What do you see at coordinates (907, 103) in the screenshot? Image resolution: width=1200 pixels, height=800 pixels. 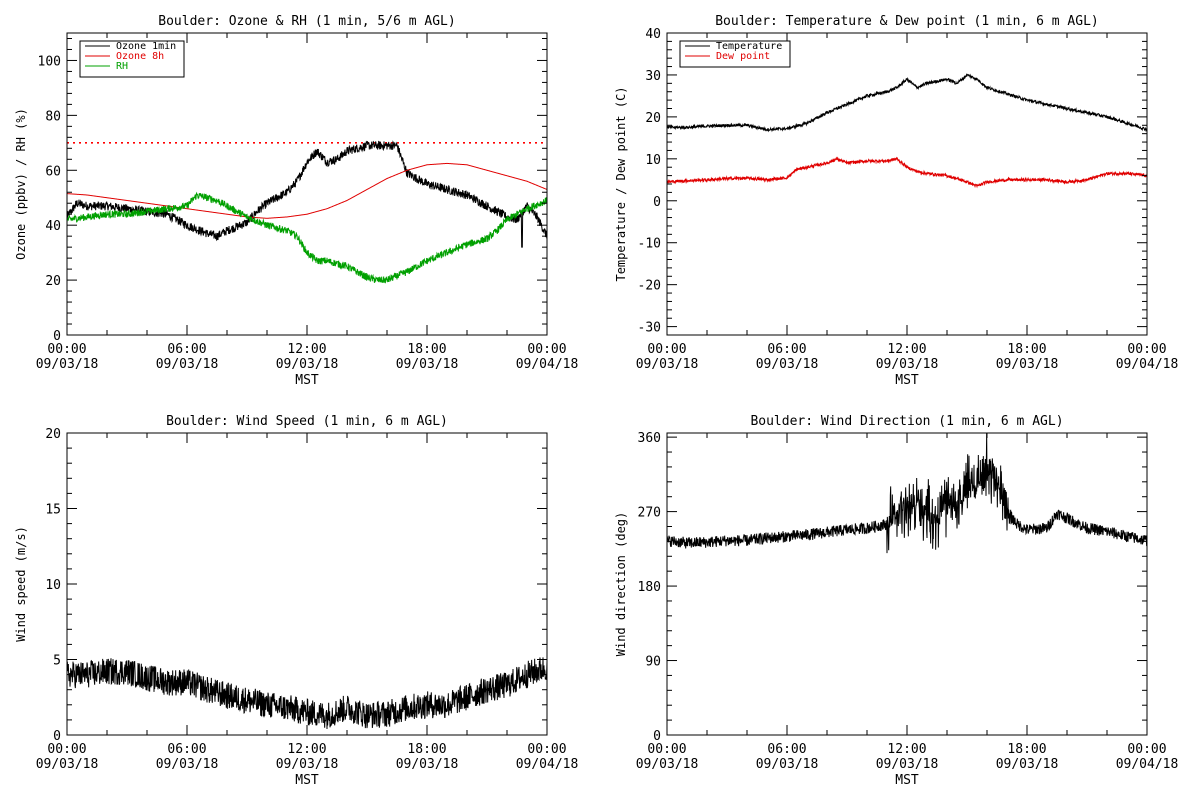 I see `series-line-temperature` at bounding box center [907, 103].